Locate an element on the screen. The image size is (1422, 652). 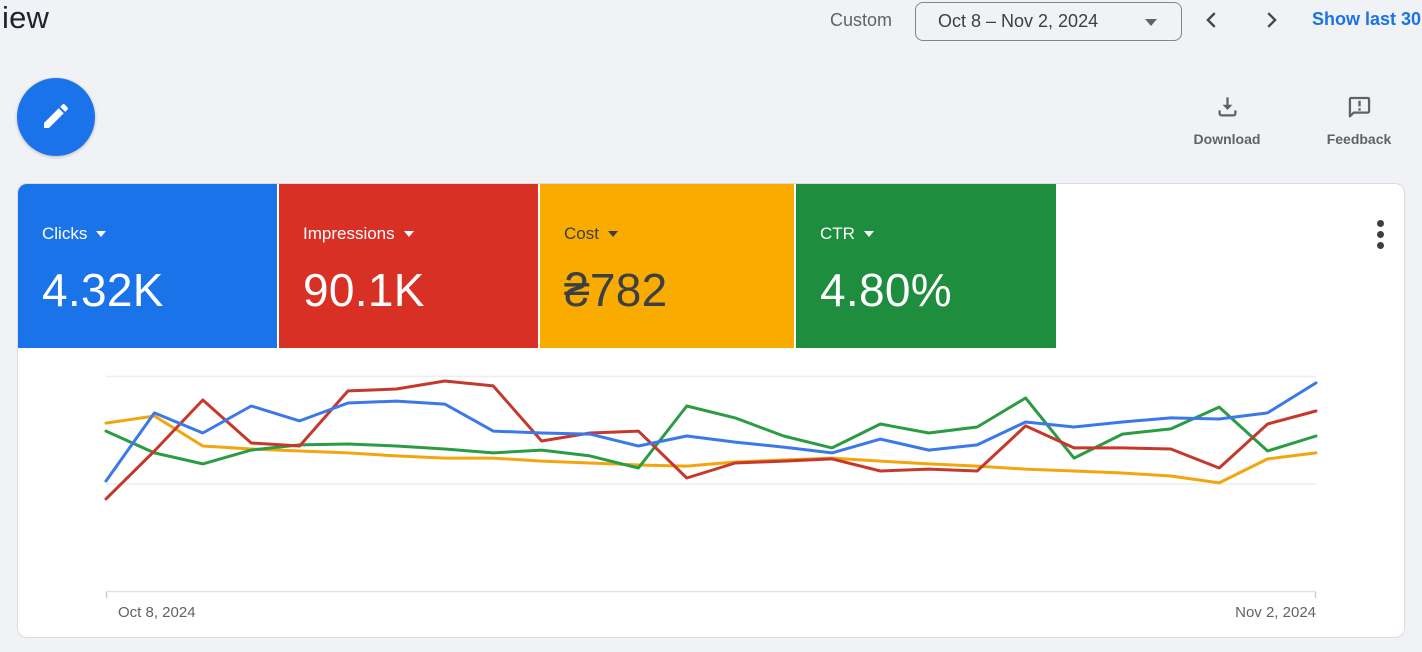
show-last-30-link: Show last 30 is located at coordinates (1367, 19).